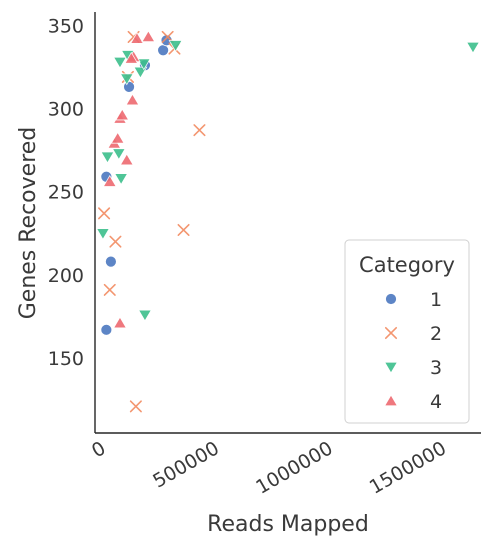 The width and height of the screenshot is (502, 536). What do you see at coordinates (98, 449) in the screenshot?
I see `x-tick-label: 0` at bounding box center [98, 449].